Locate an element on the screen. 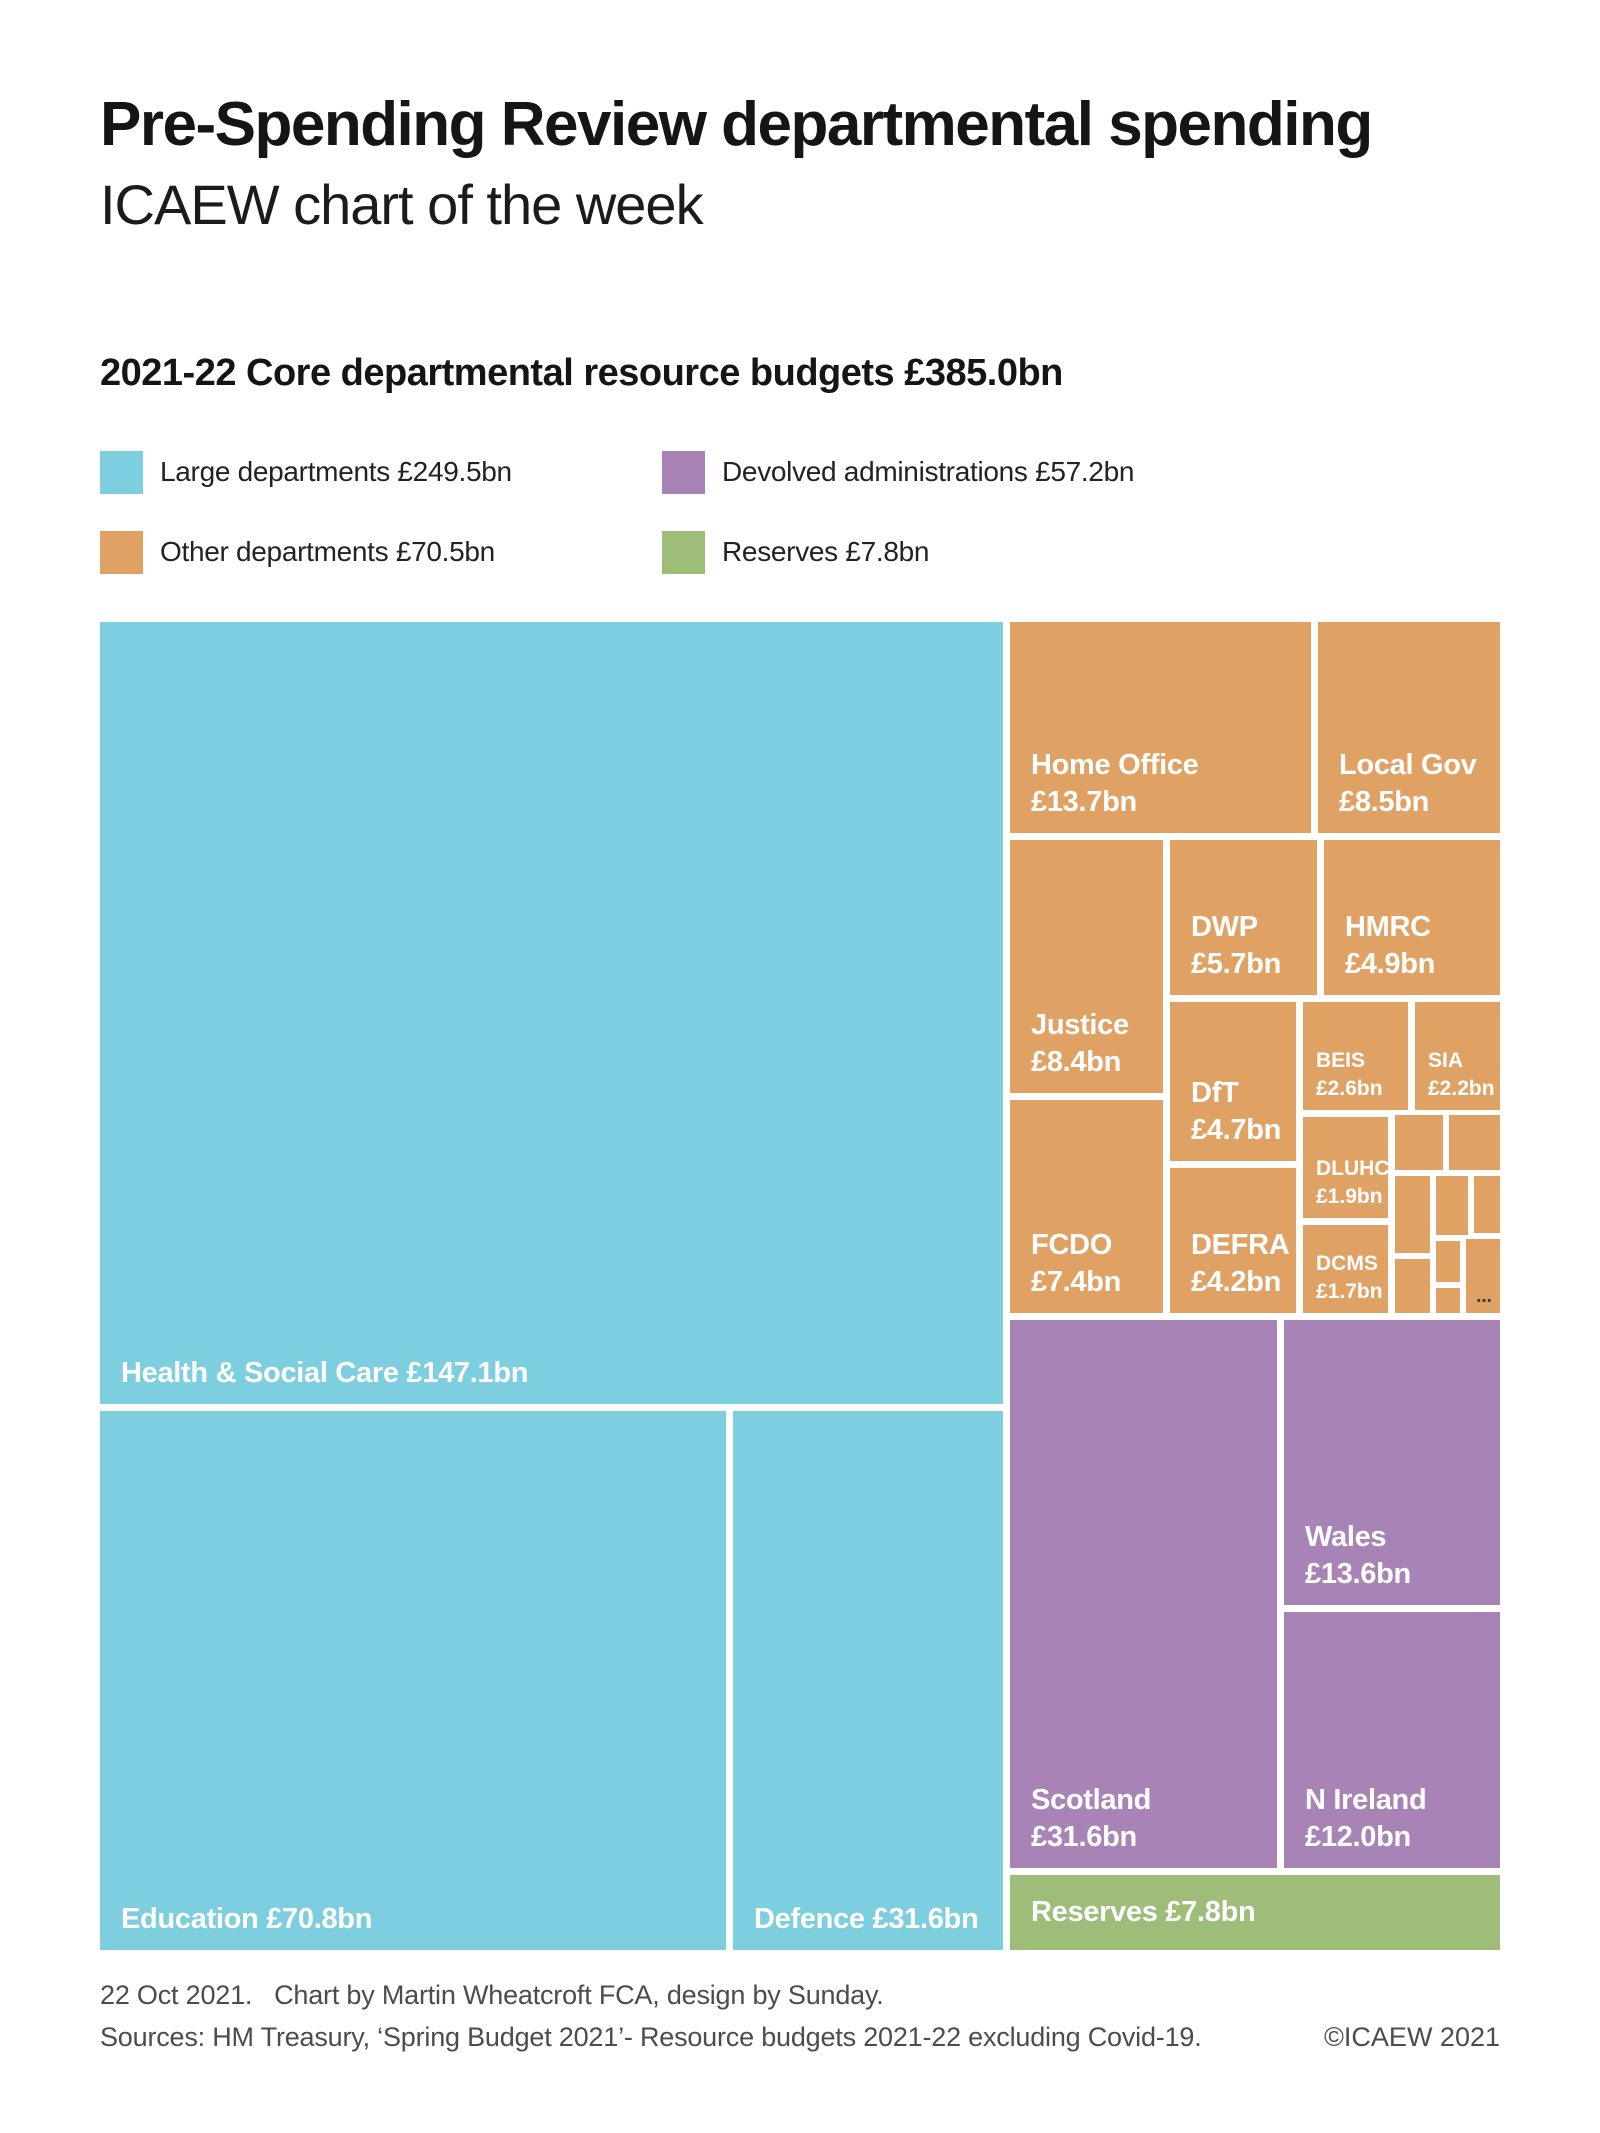  treemap-label-scotland: Scotland £31.6bn is located at coordinates (1091, 1818).